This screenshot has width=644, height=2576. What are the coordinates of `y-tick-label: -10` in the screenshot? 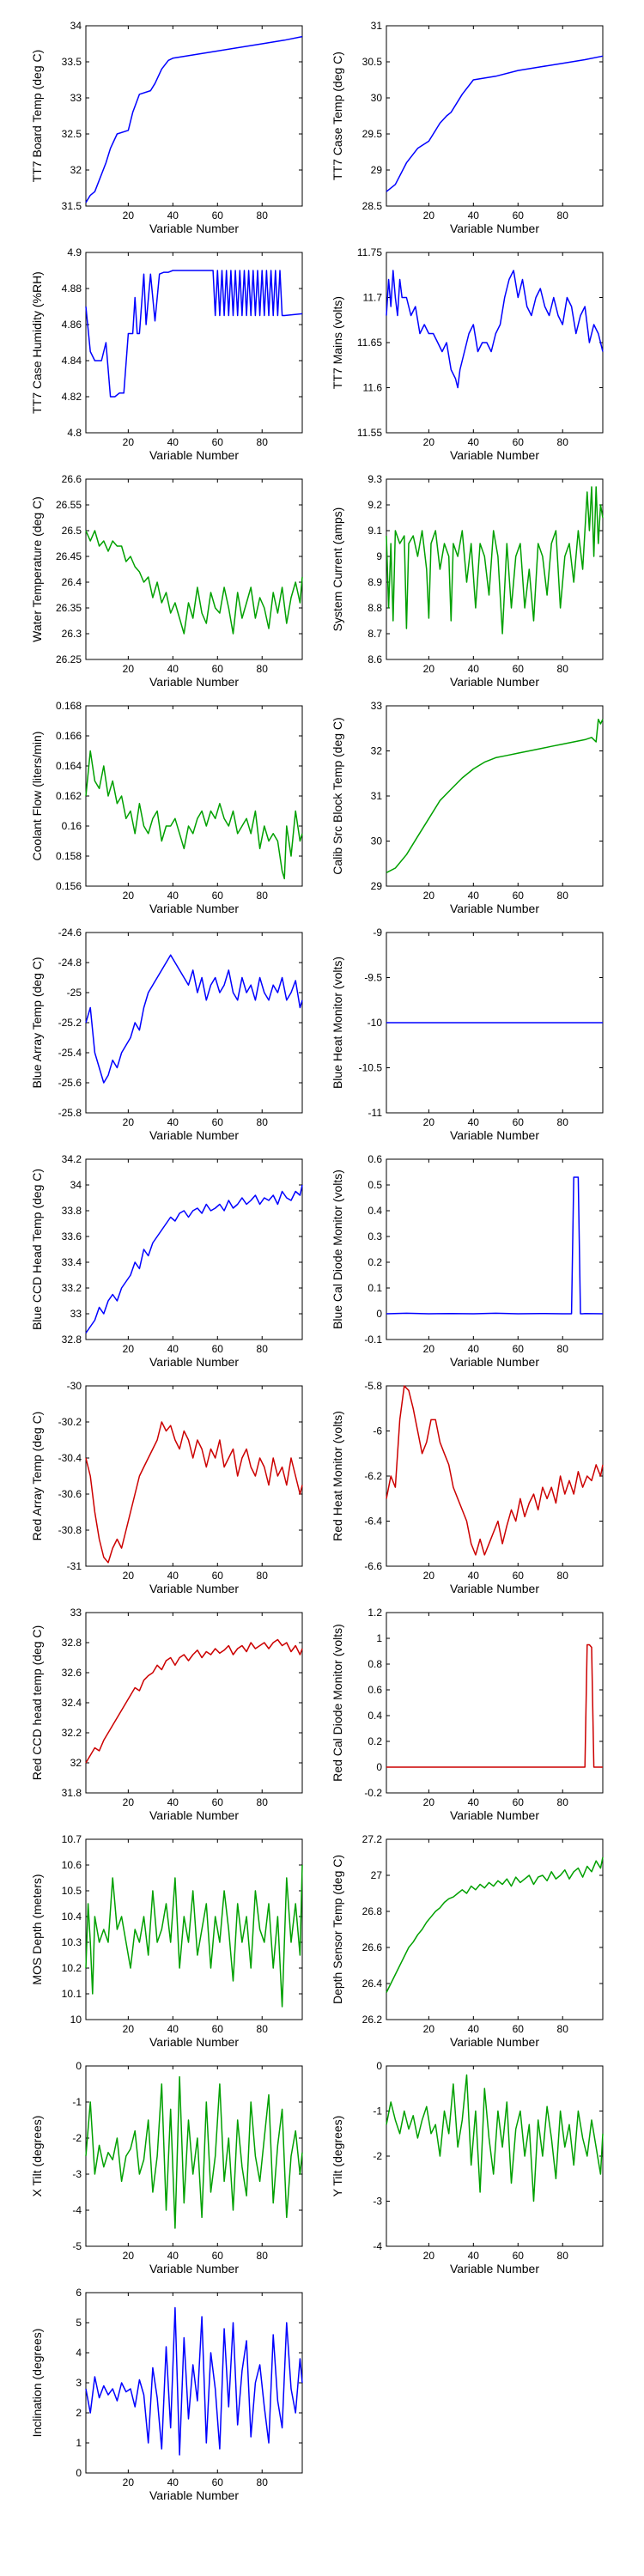 It's located at (376, 1023).